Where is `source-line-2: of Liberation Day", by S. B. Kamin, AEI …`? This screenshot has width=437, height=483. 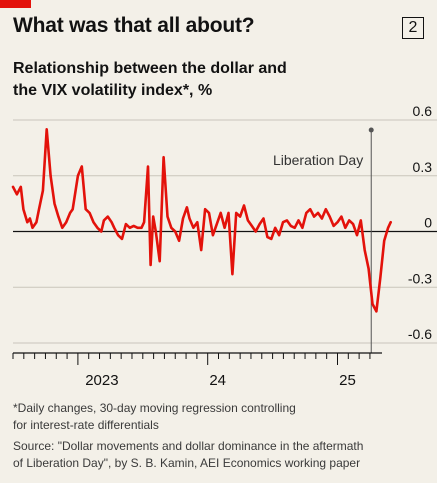 source-line-2: of Liberation Day", by S. B. Kamin, AEI … is located at coordinates (187, 463).